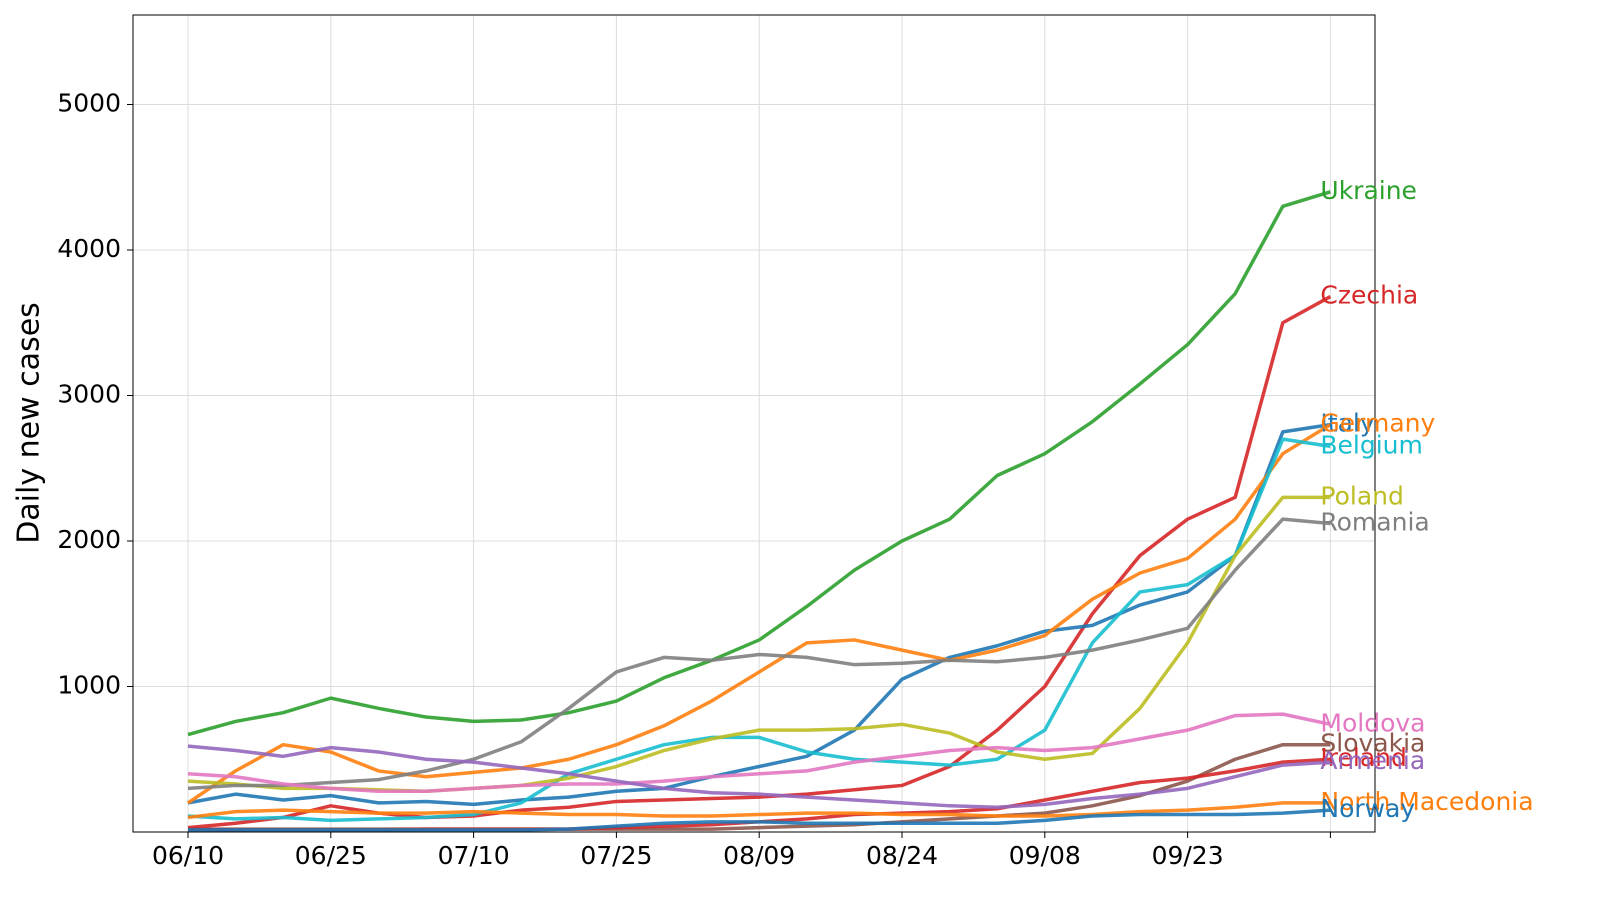 This screenshot has width=1600, height=900. I want to click on x-tick-label: 09/23, so click(1188, 855).